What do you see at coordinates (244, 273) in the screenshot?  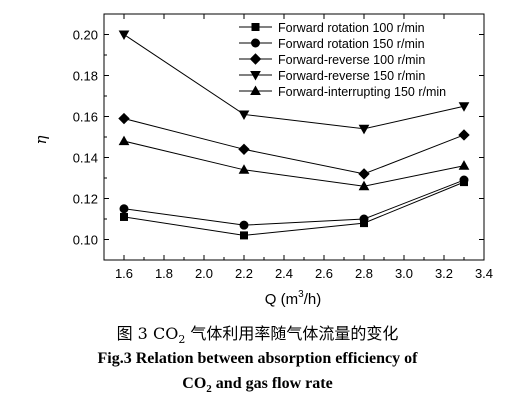 I see `x-tick-label: 2.2` at bounding box center [244, 273].